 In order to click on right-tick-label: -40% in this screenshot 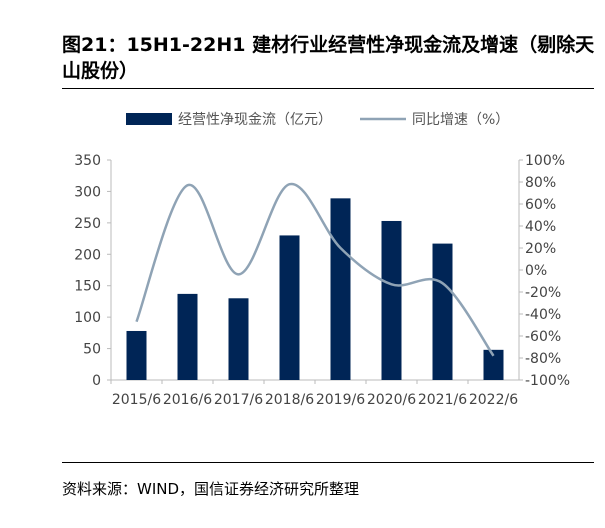, I will do `click(543, 315)`.